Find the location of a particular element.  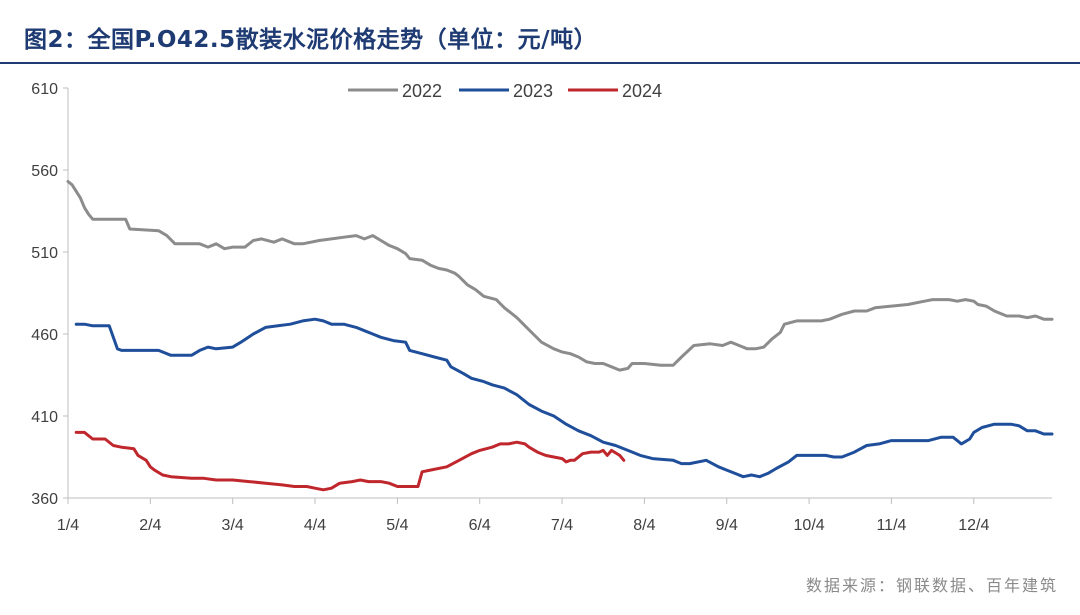

x-tick-label: 2/4 is located at coordinates (150, 525).